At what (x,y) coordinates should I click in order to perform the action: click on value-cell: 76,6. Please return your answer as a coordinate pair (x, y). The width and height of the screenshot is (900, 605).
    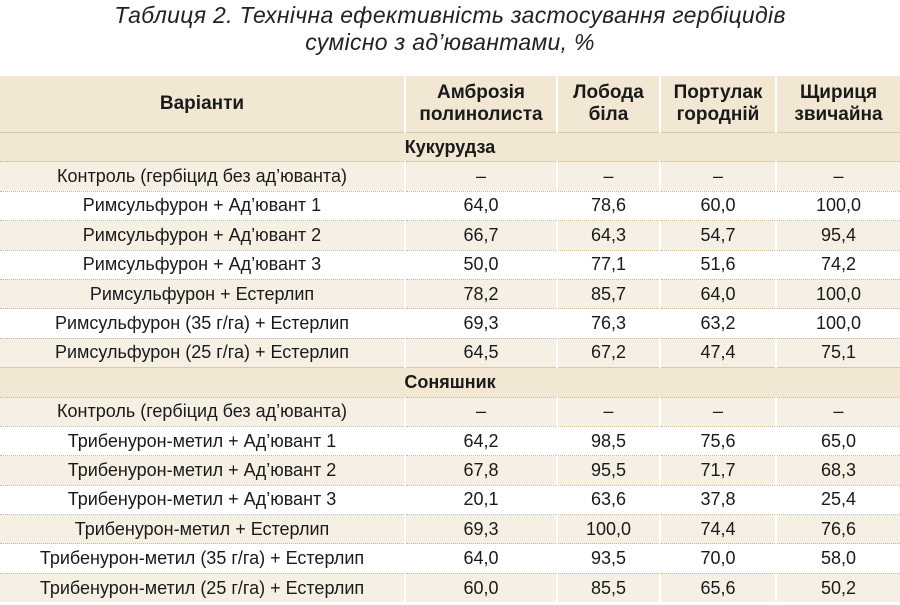
    Looking at the image, I should click on (837, 529).